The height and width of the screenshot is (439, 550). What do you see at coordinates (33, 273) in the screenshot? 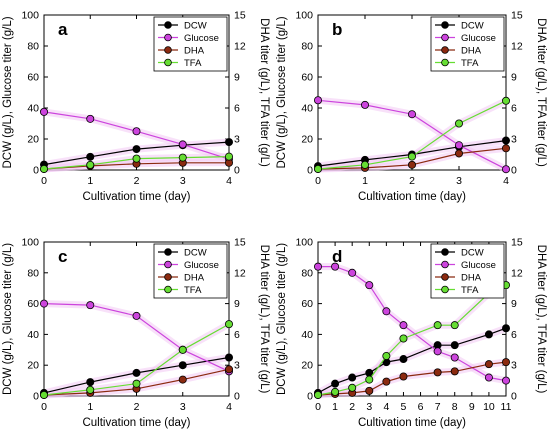
I see `y-left-tick-label: 80` at bounding box center [33, 273].